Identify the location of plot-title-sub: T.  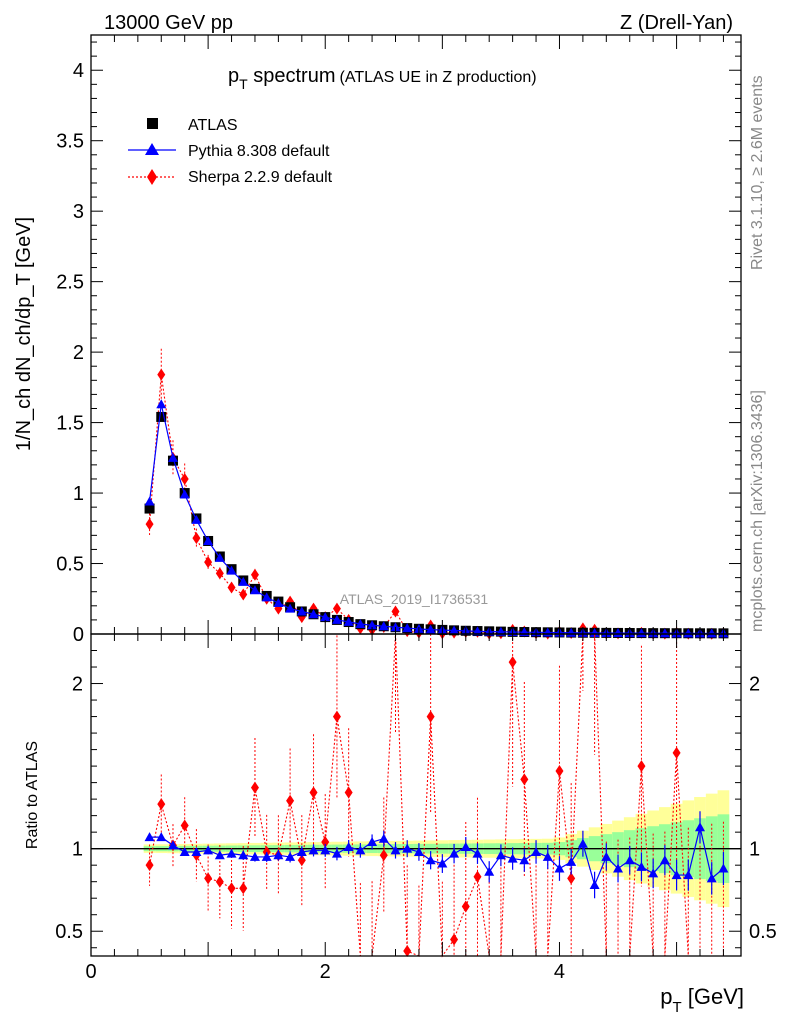
(243, 84).